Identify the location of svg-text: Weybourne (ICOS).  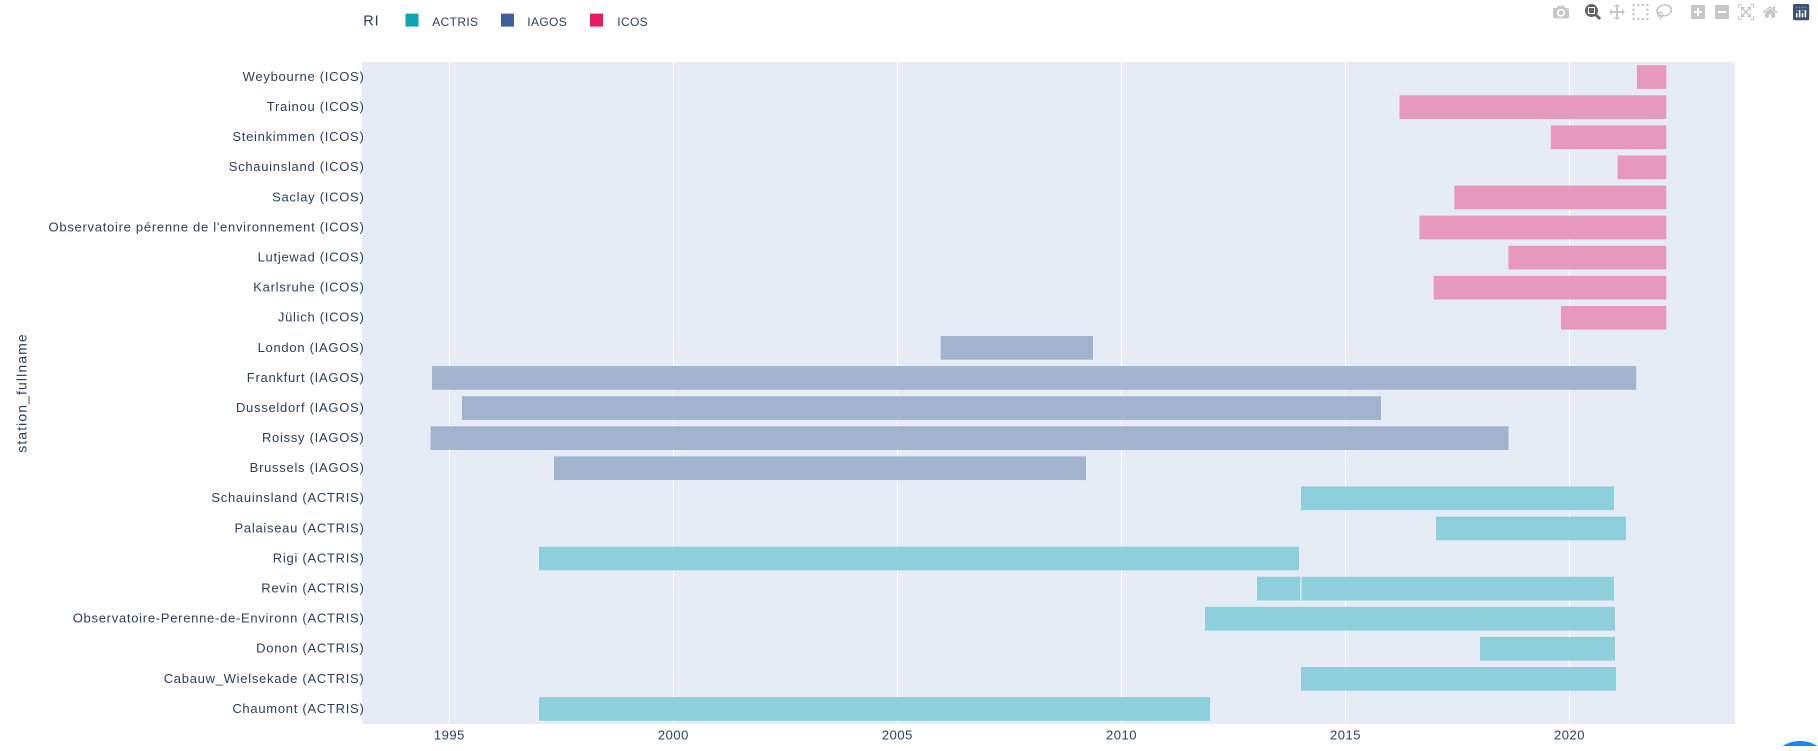
(304, 76).